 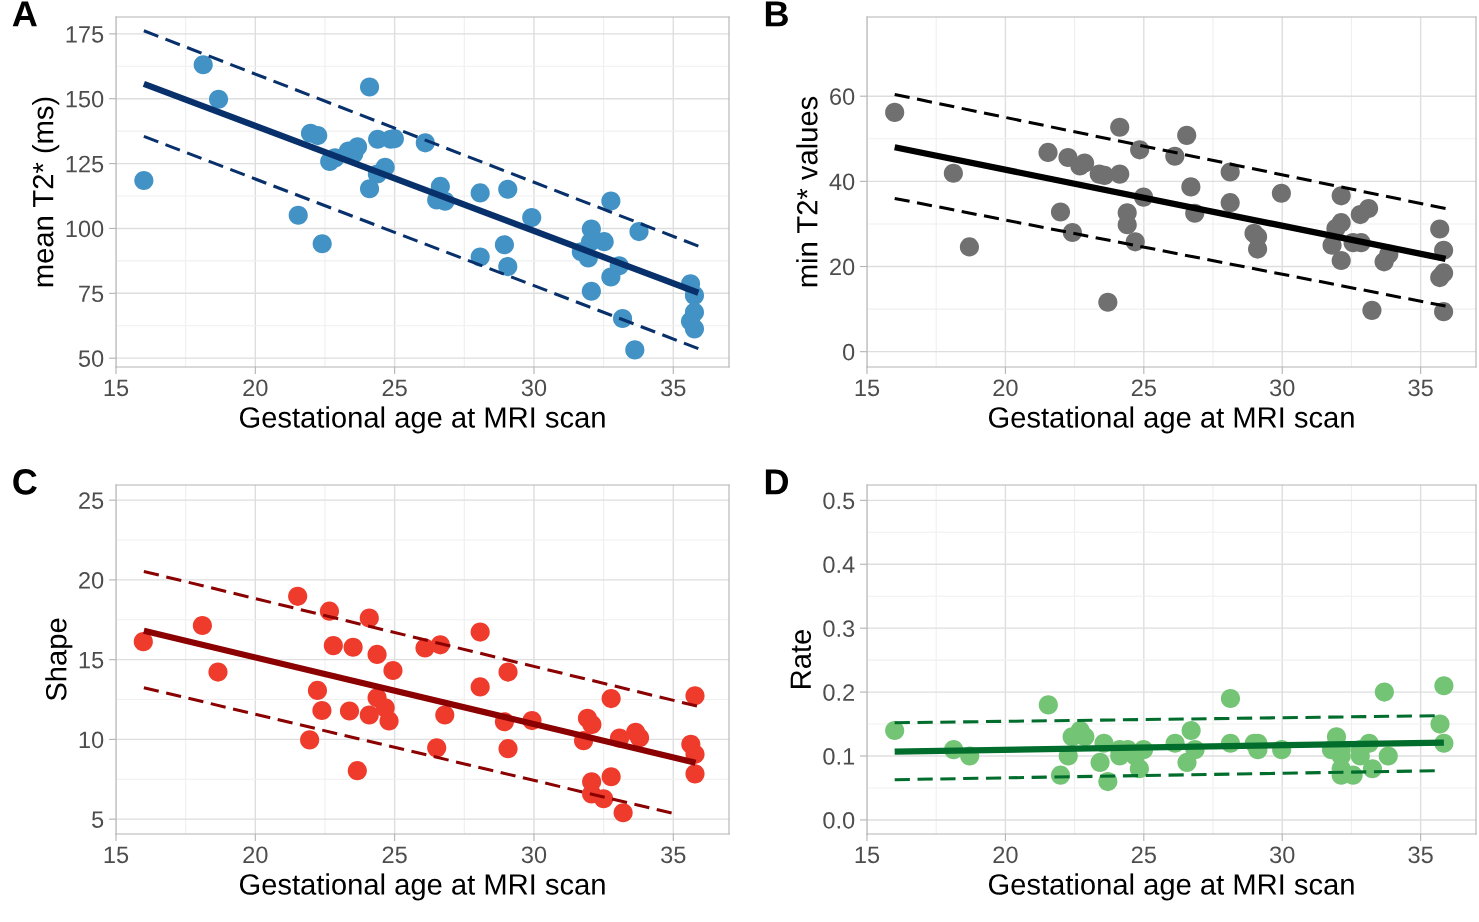 I want to click on y-tick-label: 150, so click(x=85, y=99).